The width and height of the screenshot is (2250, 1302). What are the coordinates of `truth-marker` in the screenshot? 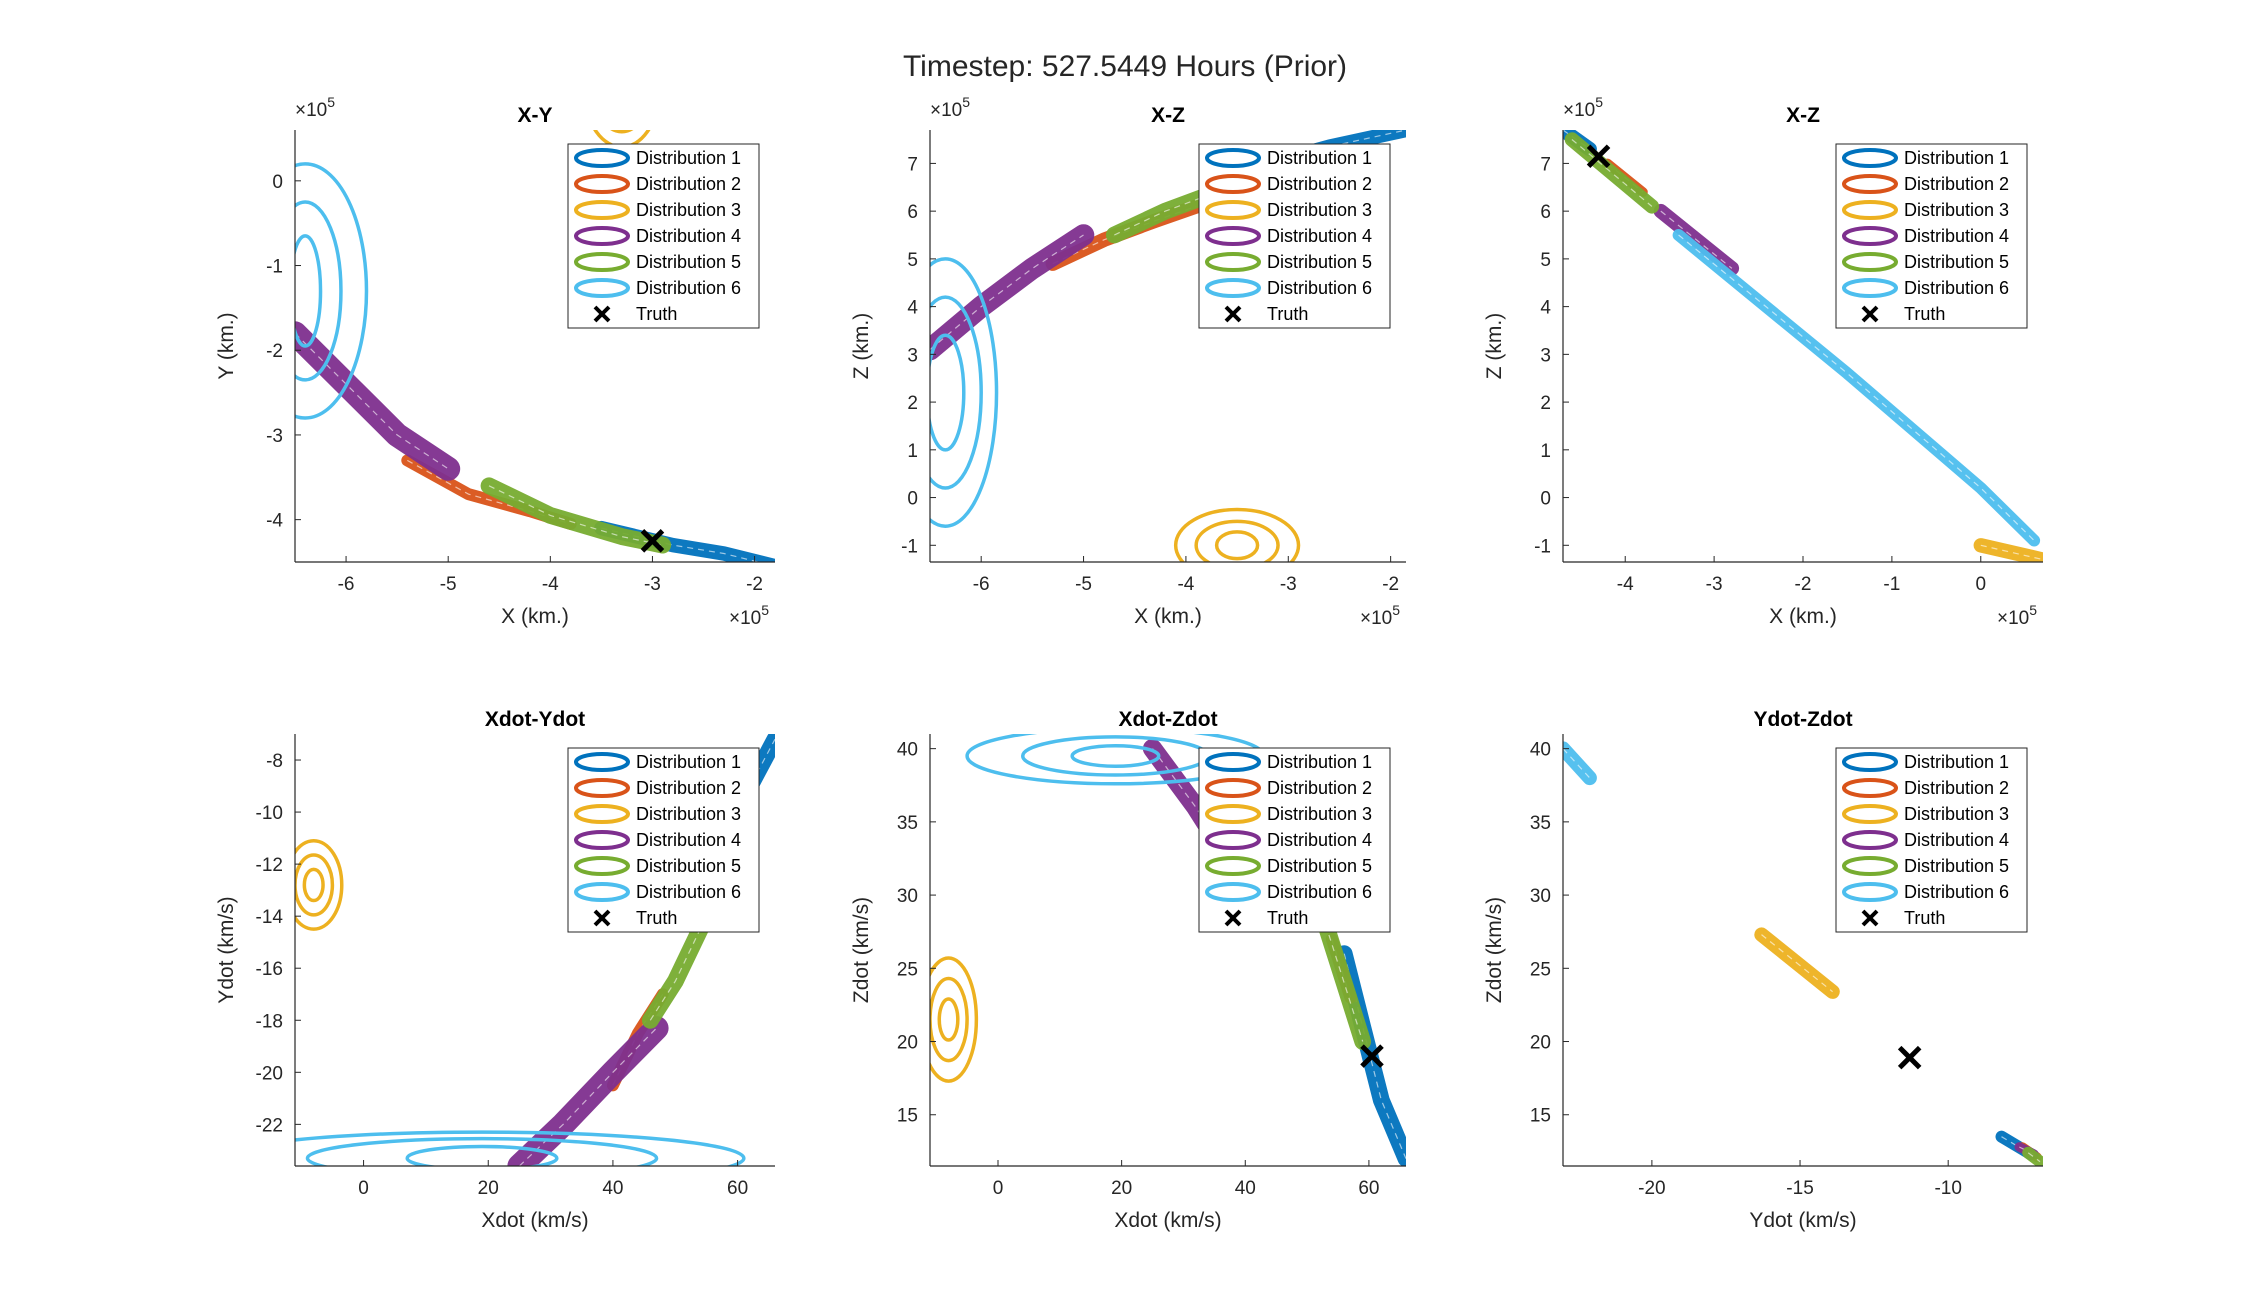 It's located at (1598, 156).